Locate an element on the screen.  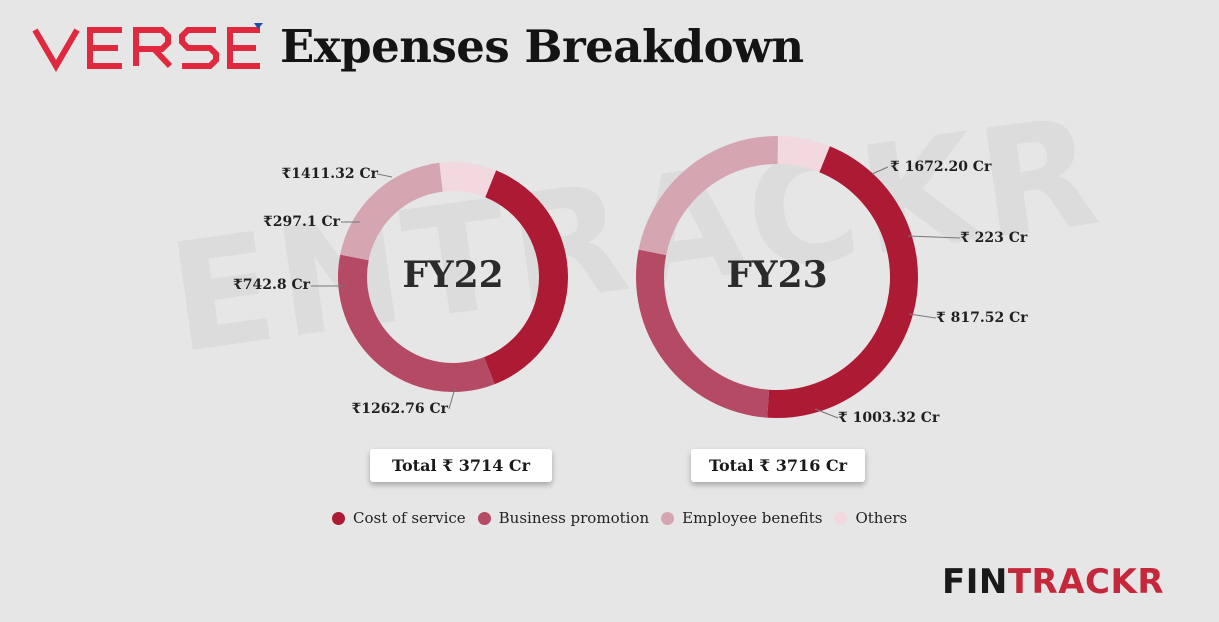
leader-line-fy23-others is located at coordinates (934, 237).